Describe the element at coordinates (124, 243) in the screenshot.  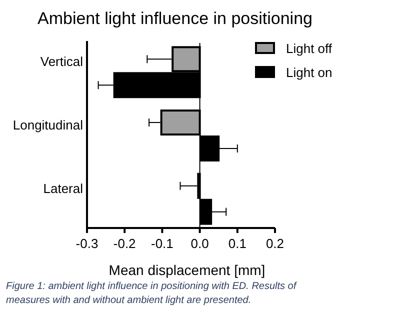
I see `x-tick-label: -0.2` at that location.